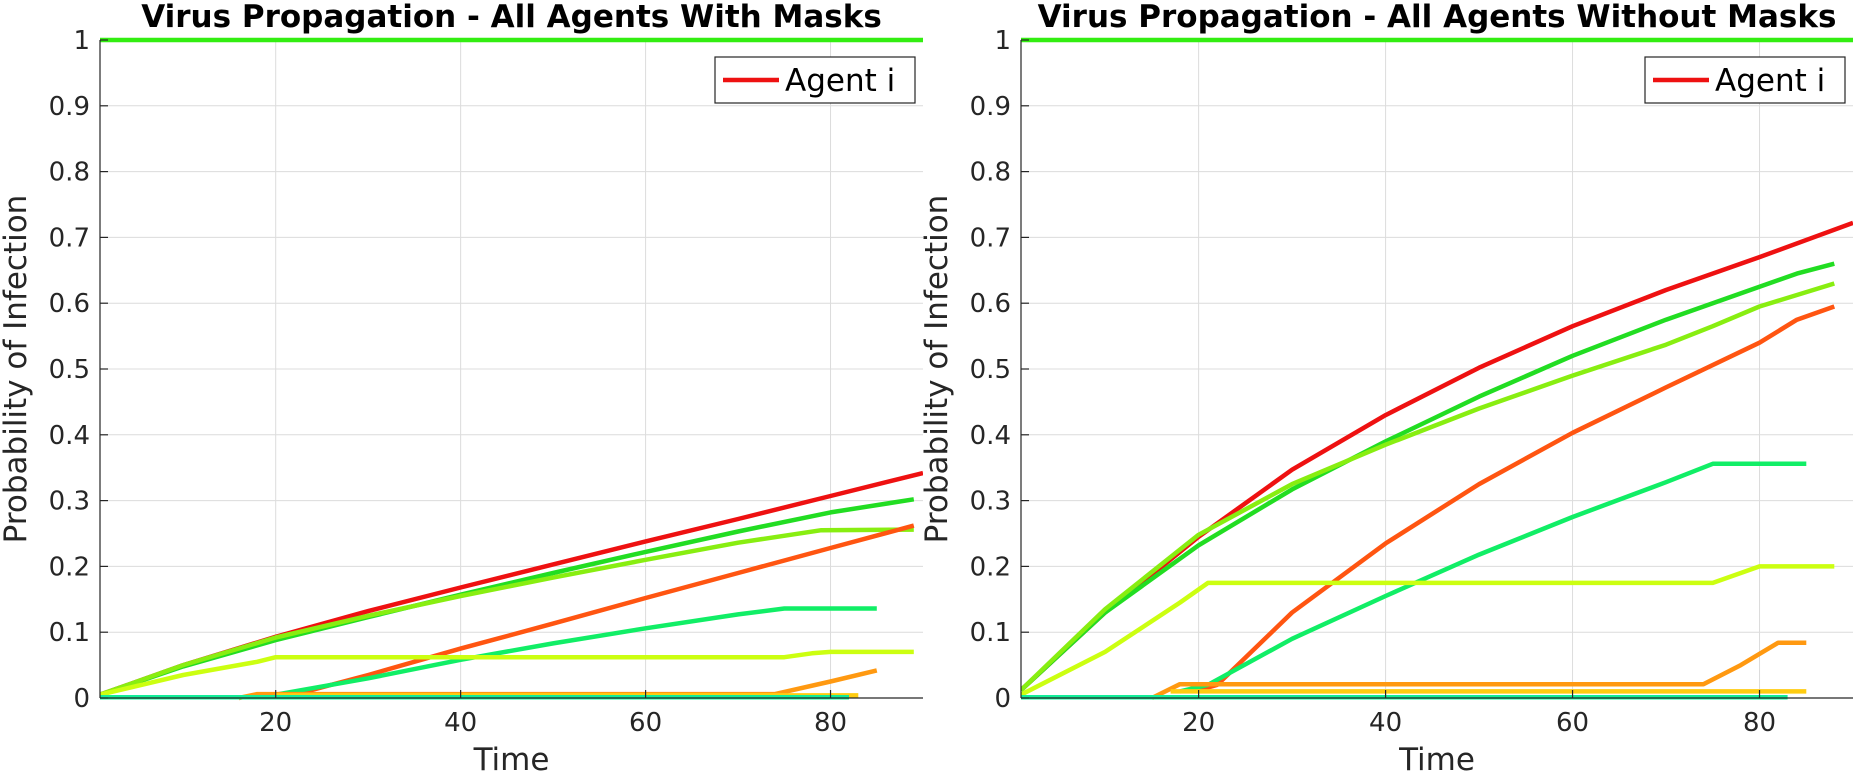 The height and width of the screenshot is (778, 1866). I want to click on legend-box, so click(815, 80).